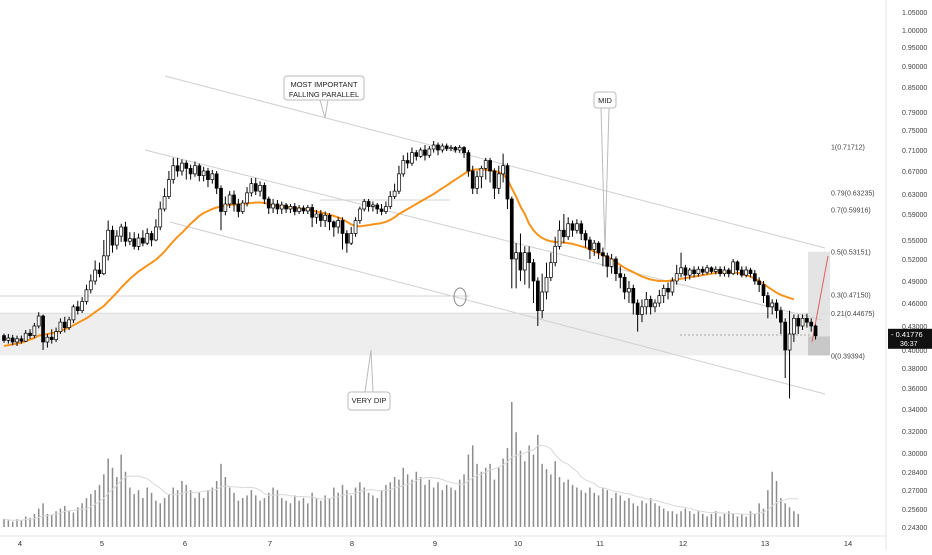 This screenshot has width=932, height=555. I want to click on x-tick-label: 8, so click(352, 543).